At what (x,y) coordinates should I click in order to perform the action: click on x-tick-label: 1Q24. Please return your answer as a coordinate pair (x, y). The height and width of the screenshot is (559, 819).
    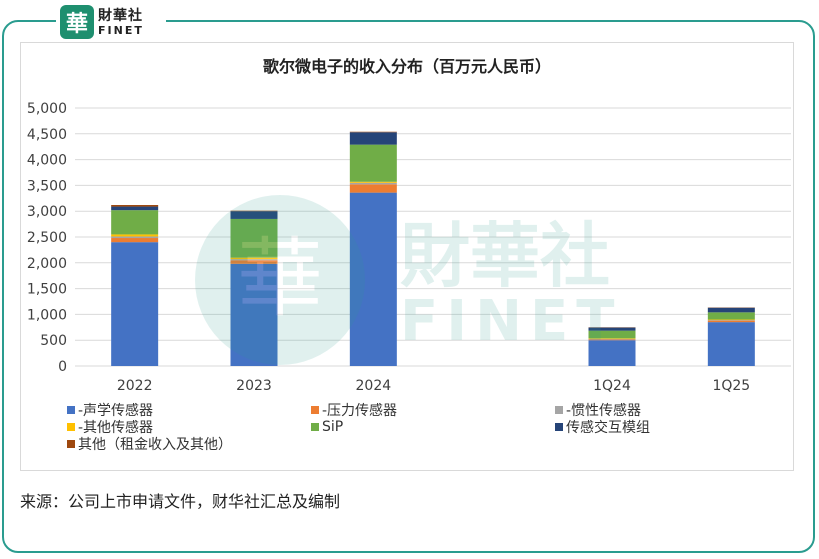
    Looking at the image, I should click on (612, 386).